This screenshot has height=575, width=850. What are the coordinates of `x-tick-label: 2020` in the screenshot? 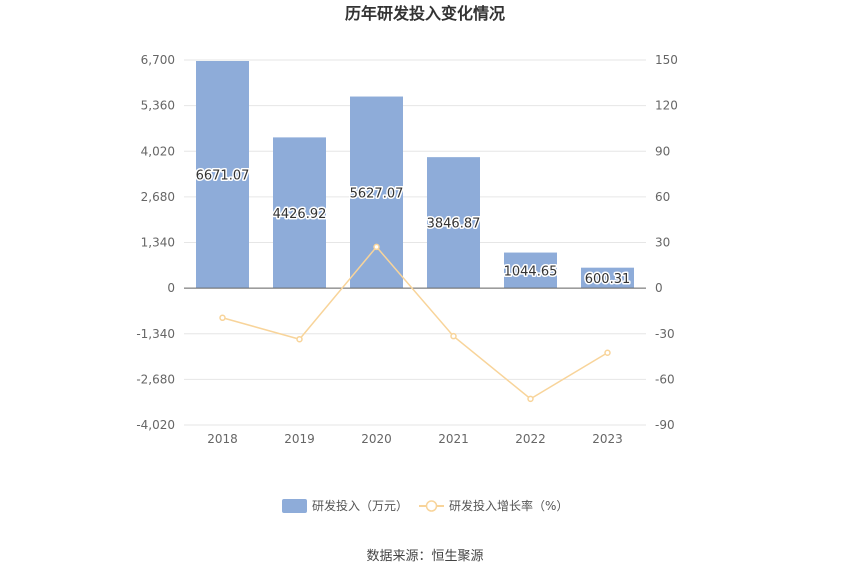 It's located at (376, 439).